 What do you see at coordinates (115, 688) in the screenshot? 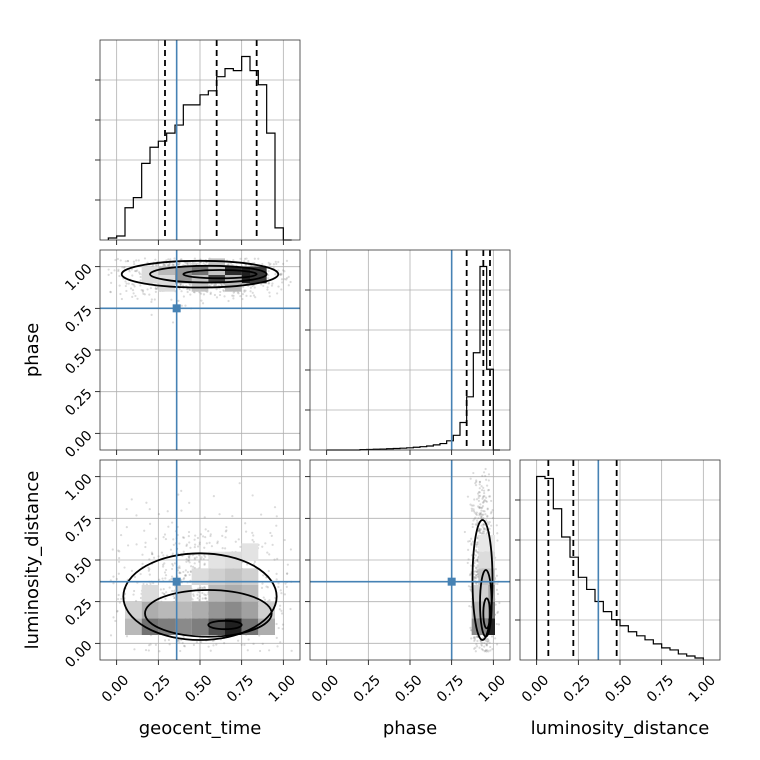
I see `x-tick-label: 0.00` at bounding box center [115, 688].